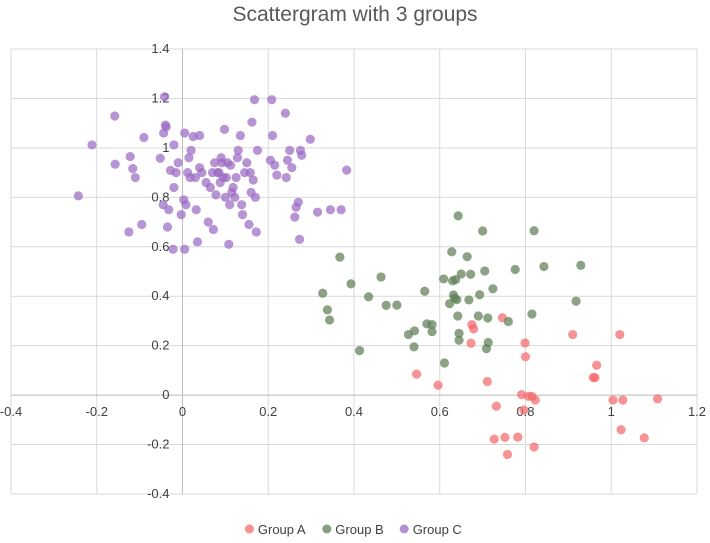 The width and height of the screenshot is (710, 543). Describe the element at coordinates (158, 444) in the screenshot. I see `y-tick-label: -0.2` at that location.